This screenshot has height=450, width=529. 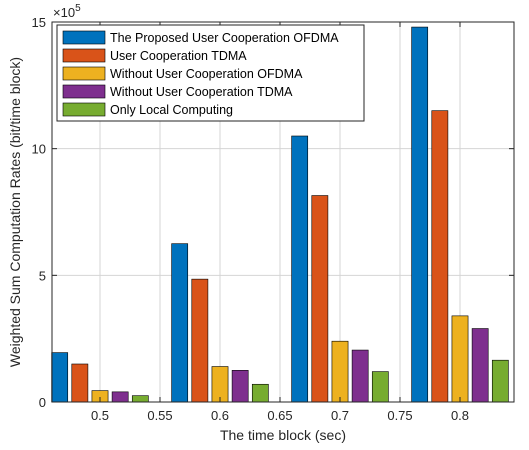 What do you see at coordinates (178, 56) in the screenshot?
I see `legend-label: User Cooperation TDMA` at bounding box center [178, 56].